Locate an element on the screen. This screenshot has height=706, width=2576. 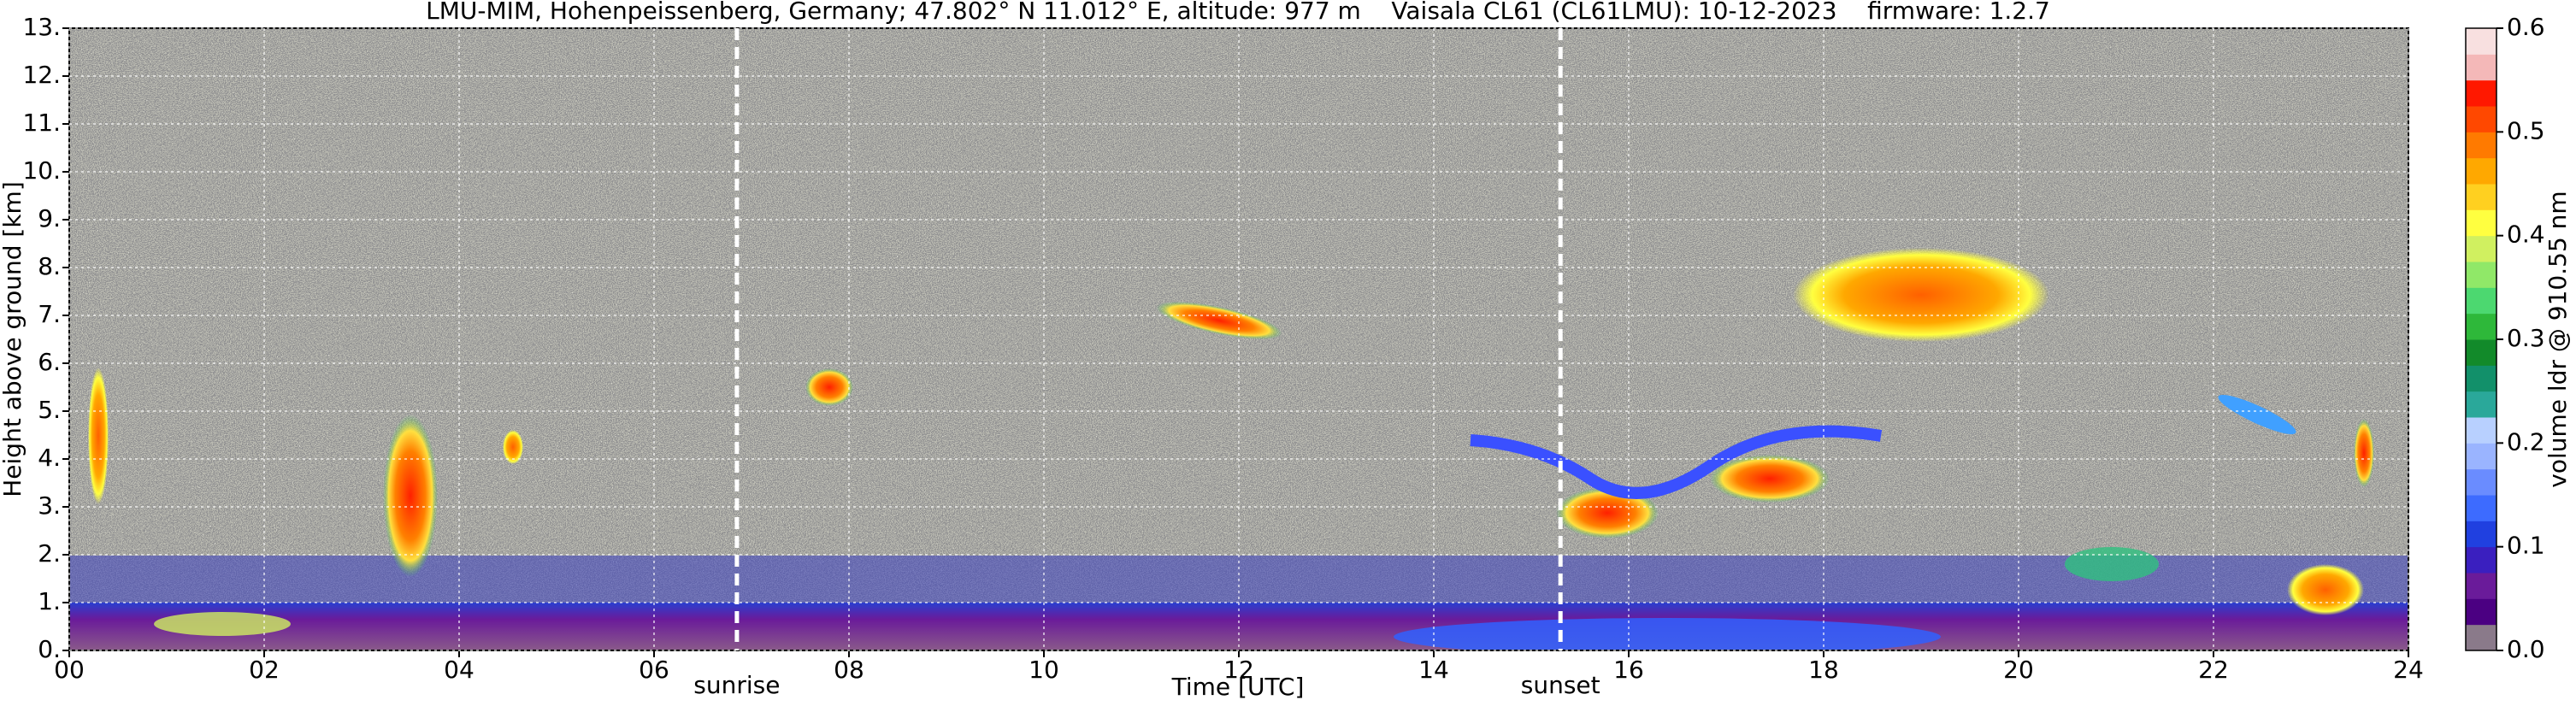
x-tick-label: 20 is located at coordinates (2019, 670).